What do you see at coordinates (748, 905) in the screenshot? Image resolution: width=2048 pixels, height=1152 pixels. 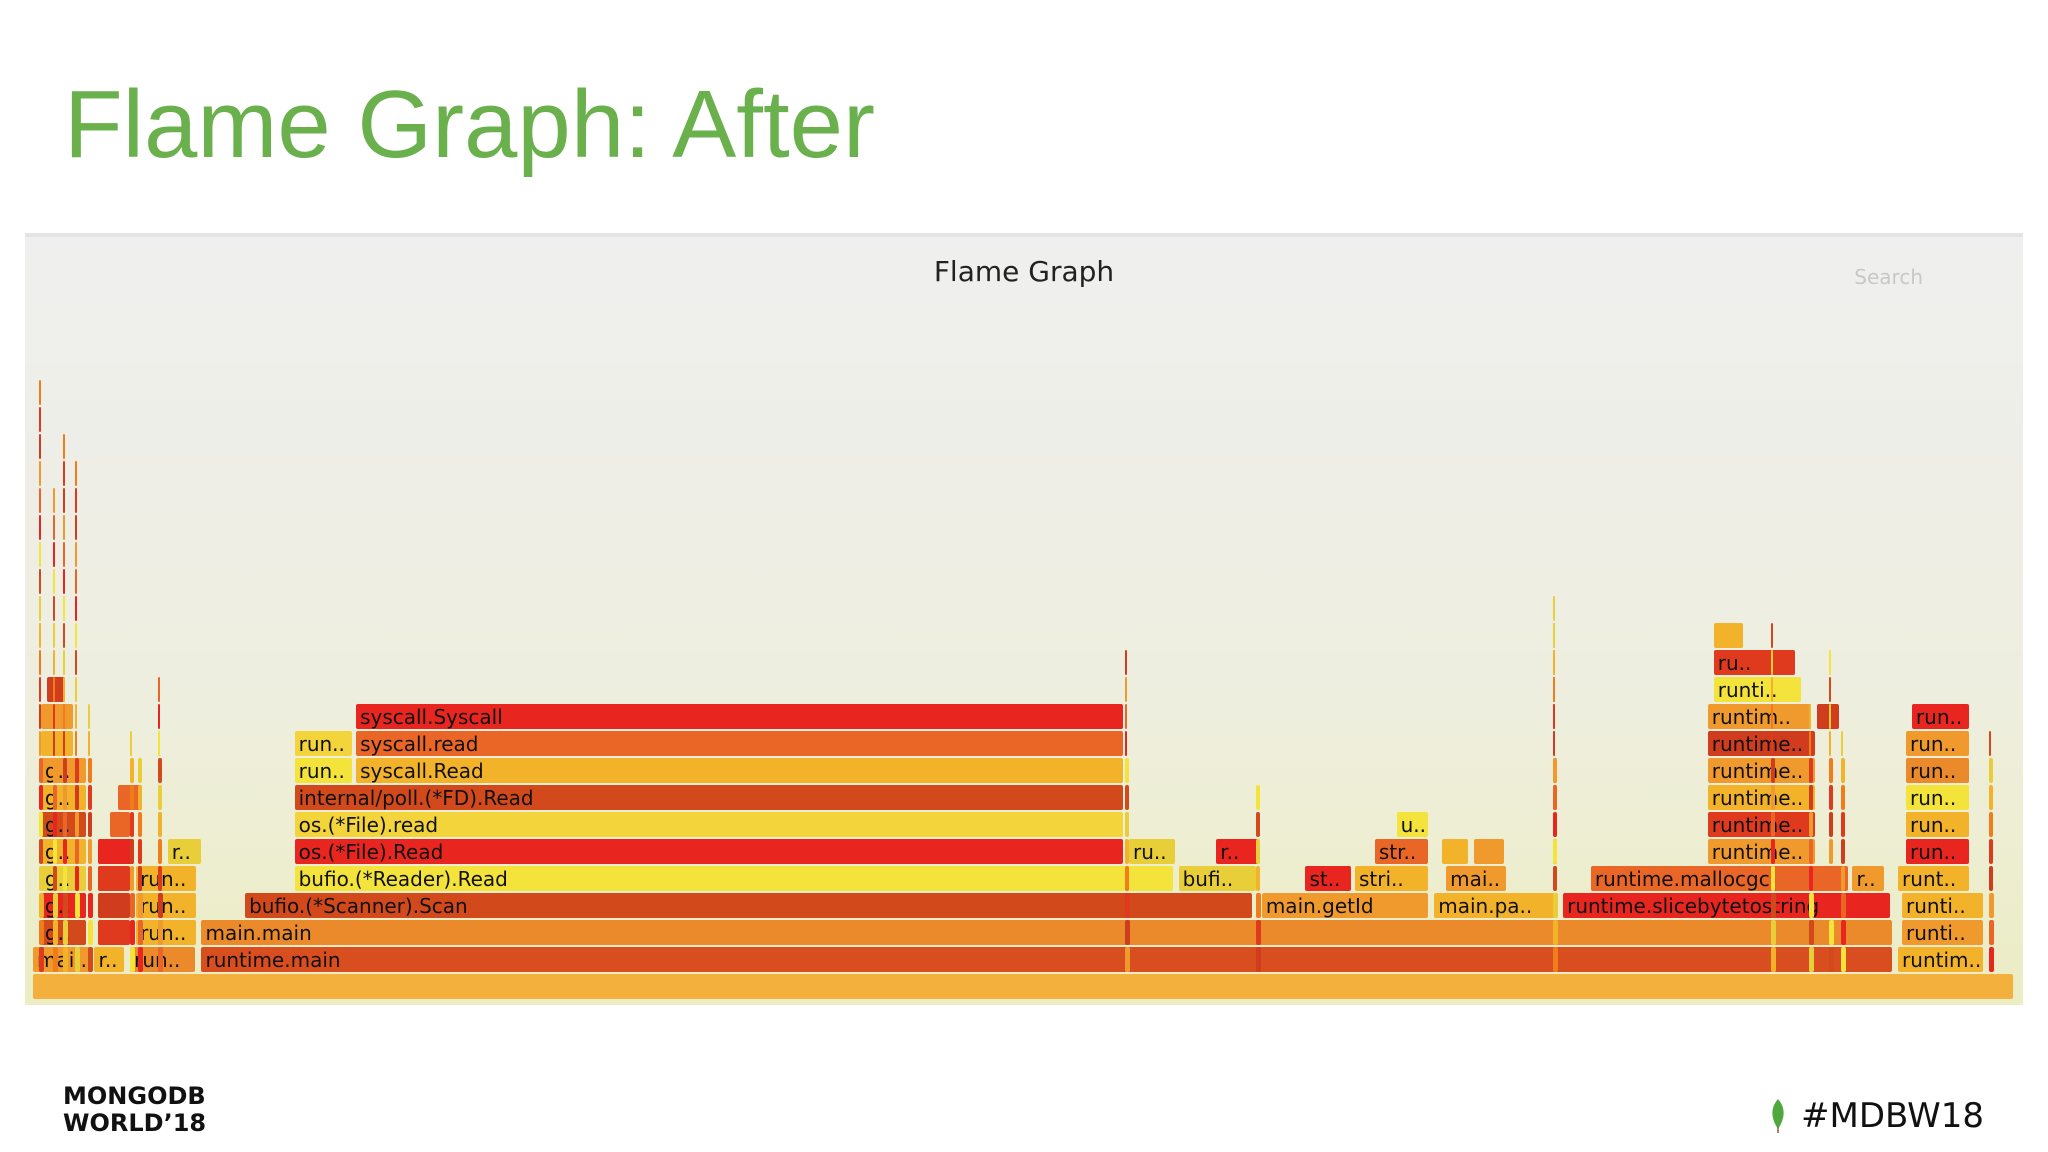 I see `flame-frame: bufio.(*Scanner).Scan` at bounding box center [748, 905].